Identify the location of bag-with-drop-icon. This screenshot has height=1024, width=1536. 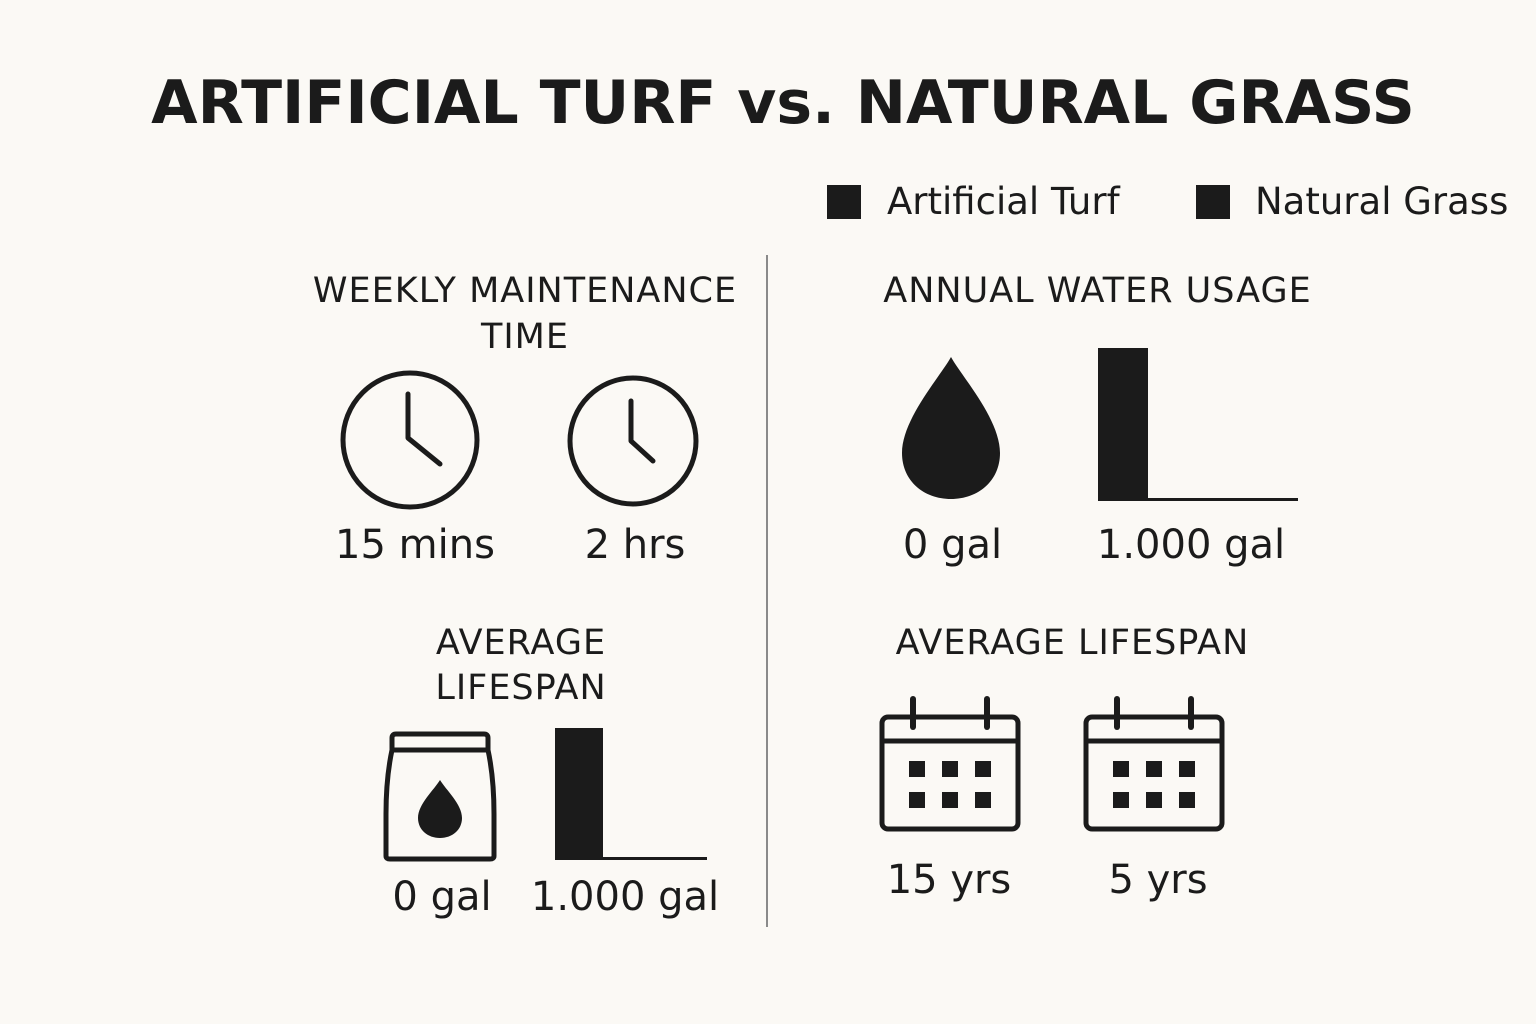
(440, 796).